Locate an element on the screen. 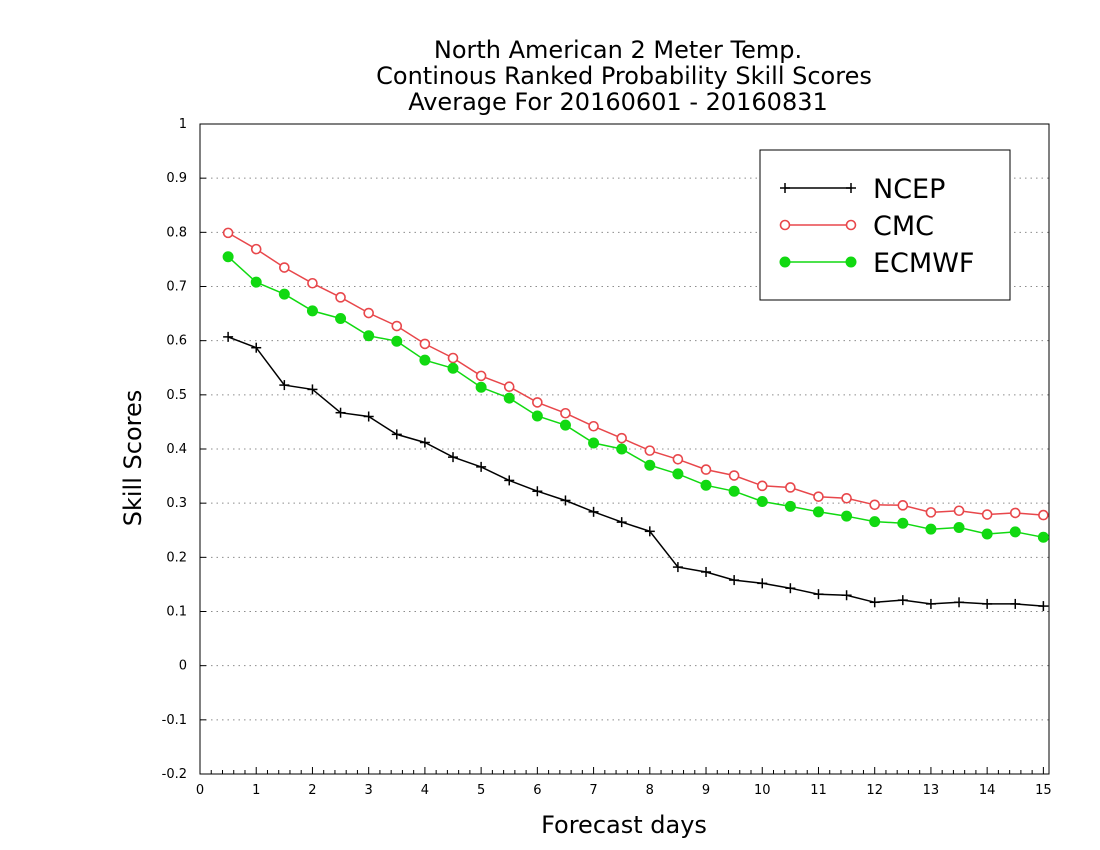 This screenshot has width=1100, height=850. y-tick-label: -0.2 is located at coordinates (174, 774).